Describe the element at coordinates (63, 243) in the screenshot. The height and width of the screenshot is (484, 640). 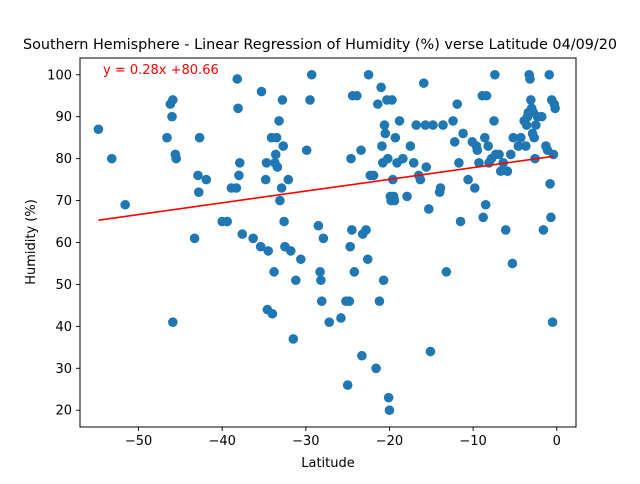
I see `y-axis-ticks: 20 30 40 50 60 70 80 90 100` at that location.